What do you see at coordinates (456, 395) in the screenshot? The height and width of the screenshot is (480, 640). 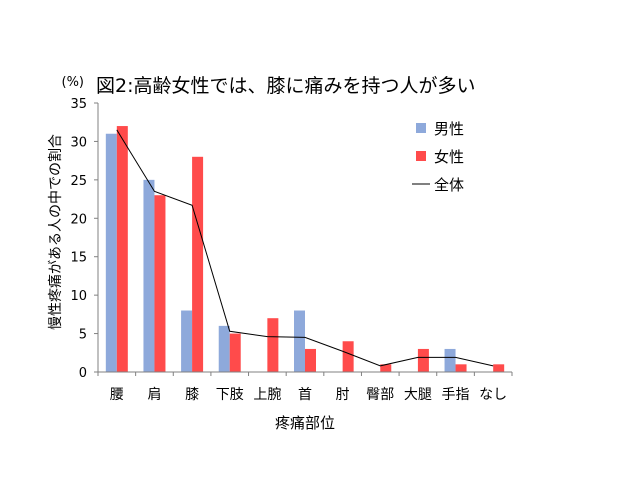 I see `x-tick-label: 手指` at bounding box center [456, 395].